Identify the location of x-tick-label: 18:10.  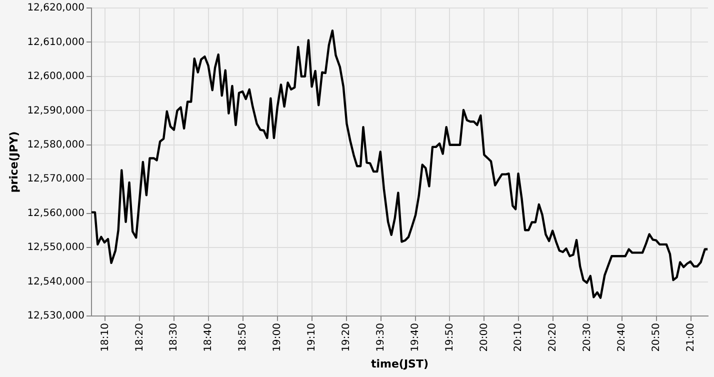
(105, 337).